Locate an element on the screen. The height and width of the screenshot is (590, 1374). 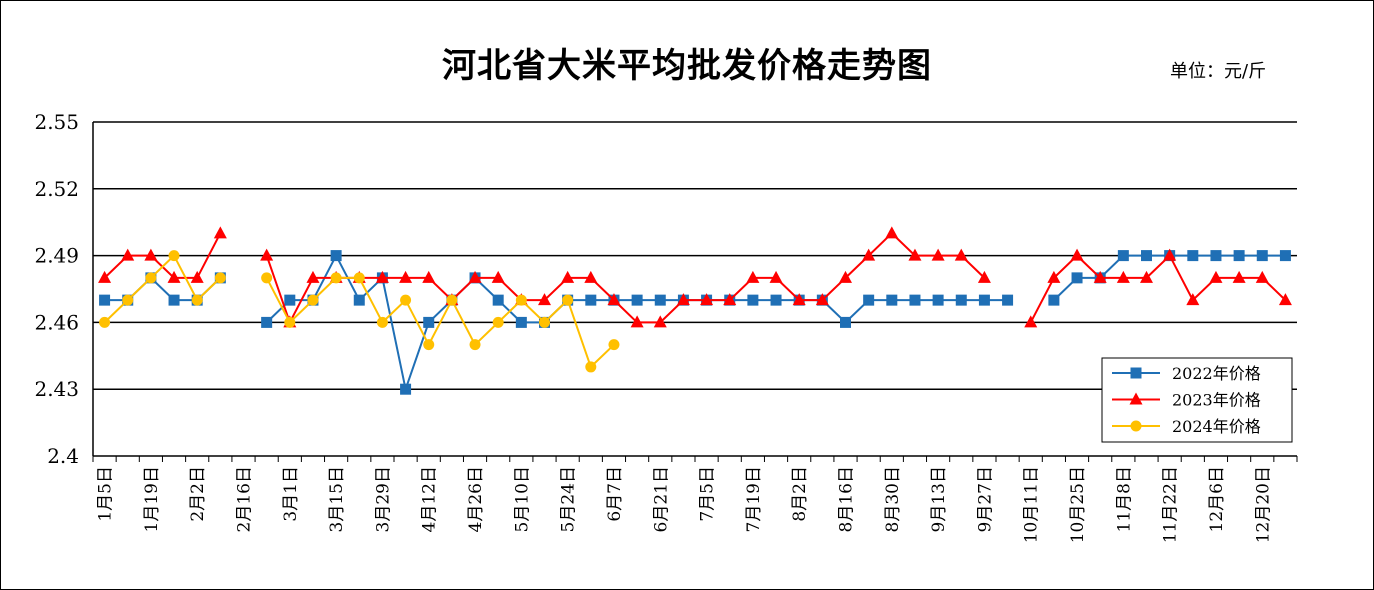
x-tick-label: 11月22日 is located at coordinates (1171, 504).